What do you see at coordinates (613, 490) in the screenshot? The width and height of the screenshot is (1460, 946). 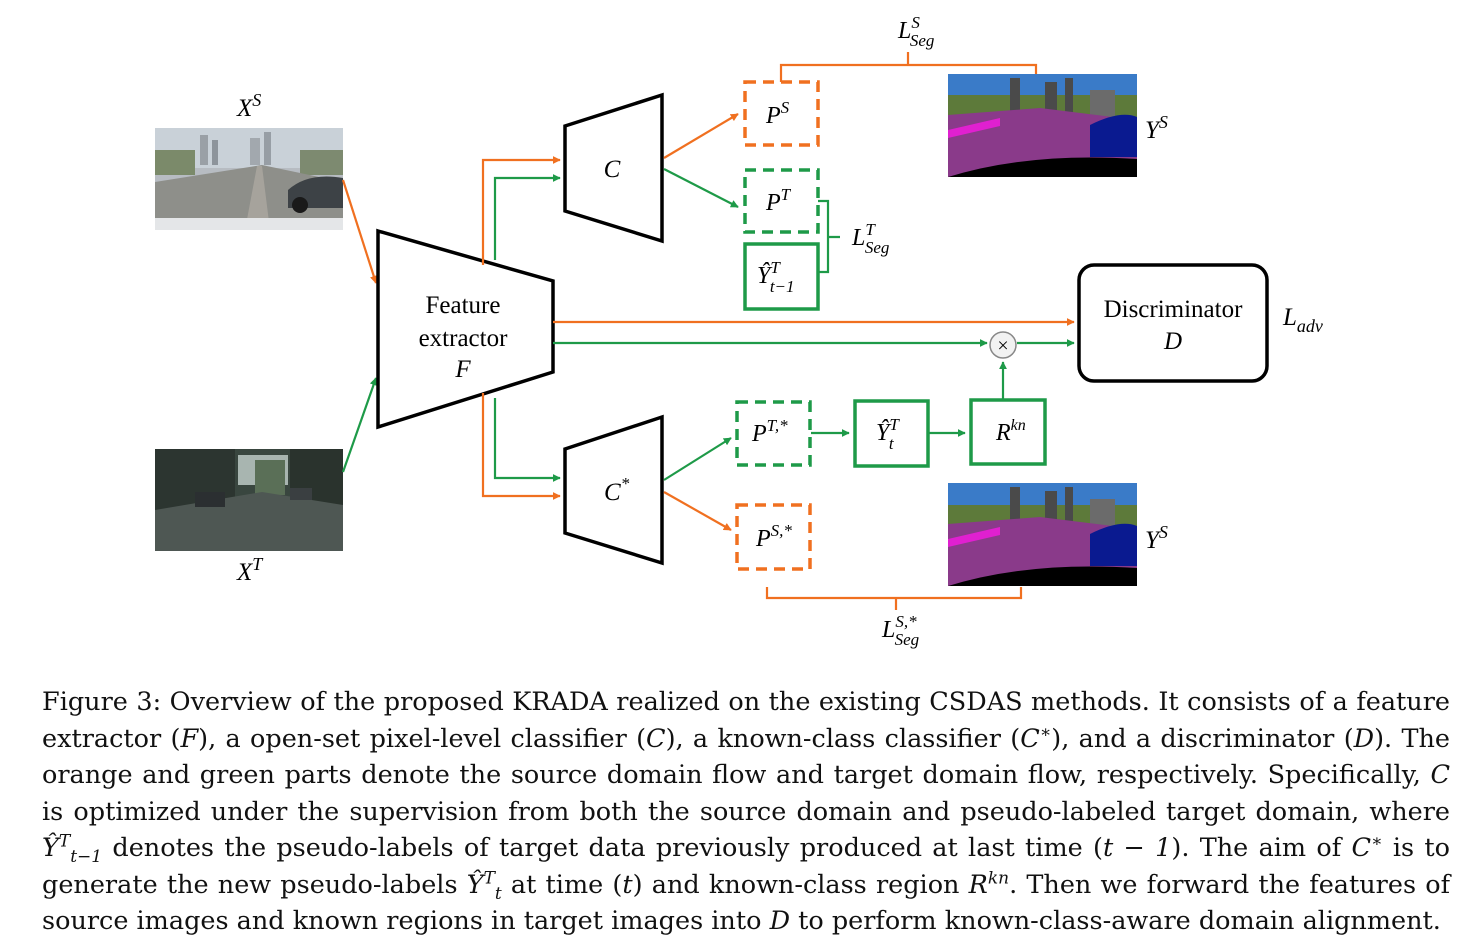 I see `classifier-cstar-block` at bounding box center [613, 490].